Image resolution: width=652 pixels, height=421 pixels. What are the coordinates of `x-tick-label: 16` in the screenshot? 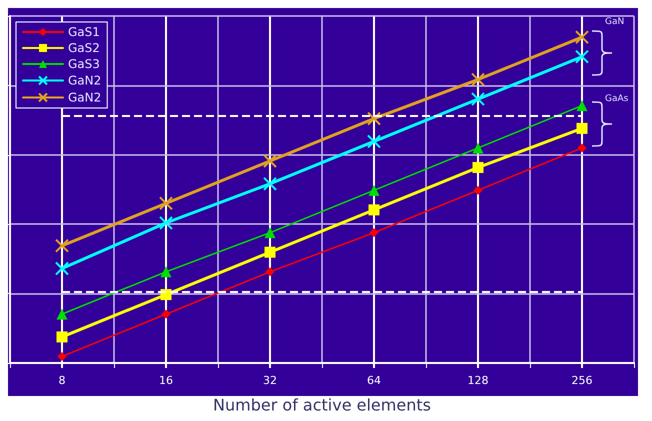 It's located at (166, 380).